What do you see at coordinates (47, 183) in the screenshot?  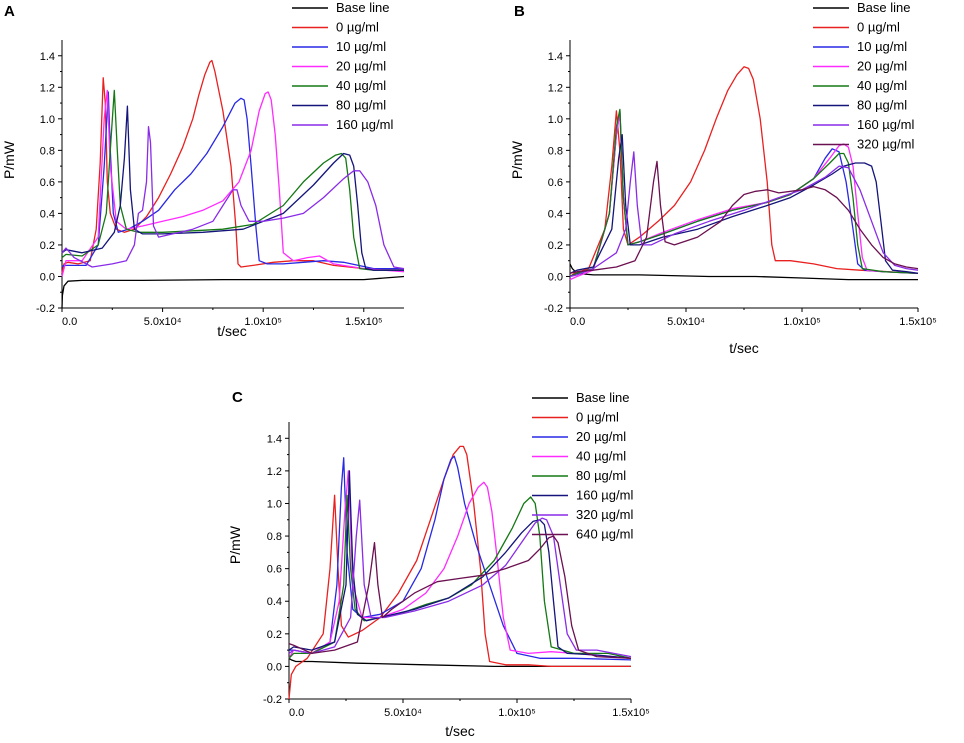 I see `panel-a-y-tick-label: 0.6` at bounding box center [47, 183].